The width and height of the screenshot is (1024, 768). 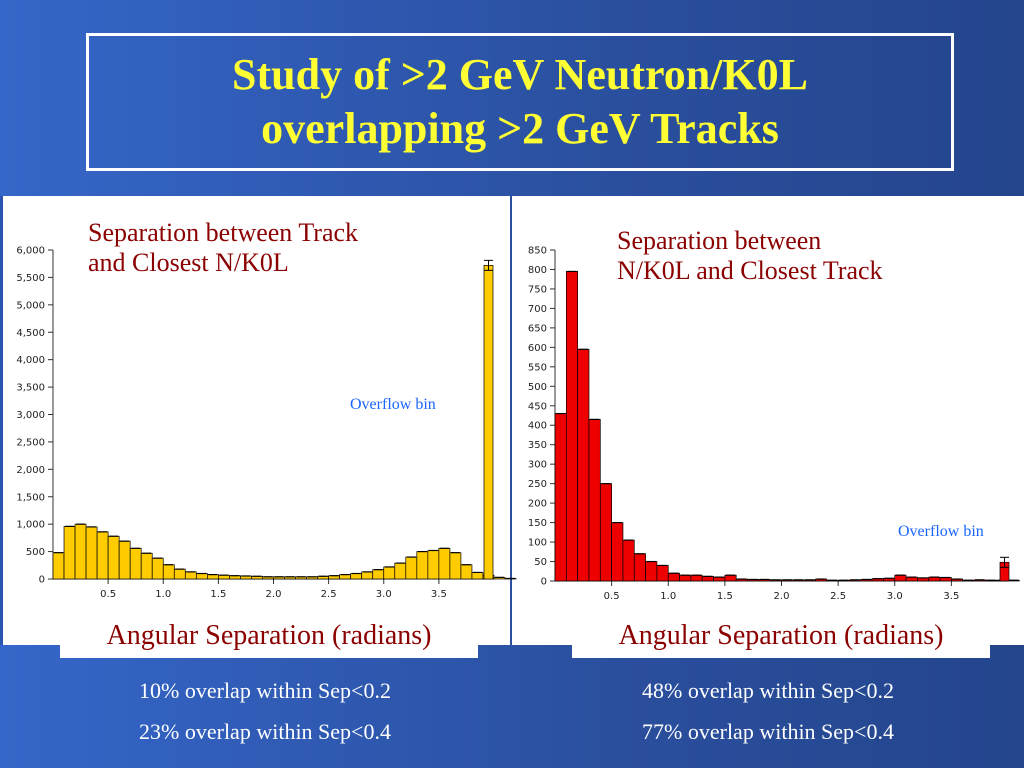 What do you see at coordinates (42, 580) in the screenshot?
I see `left-y-tick-label: 0` at bounding box center [42, 580].